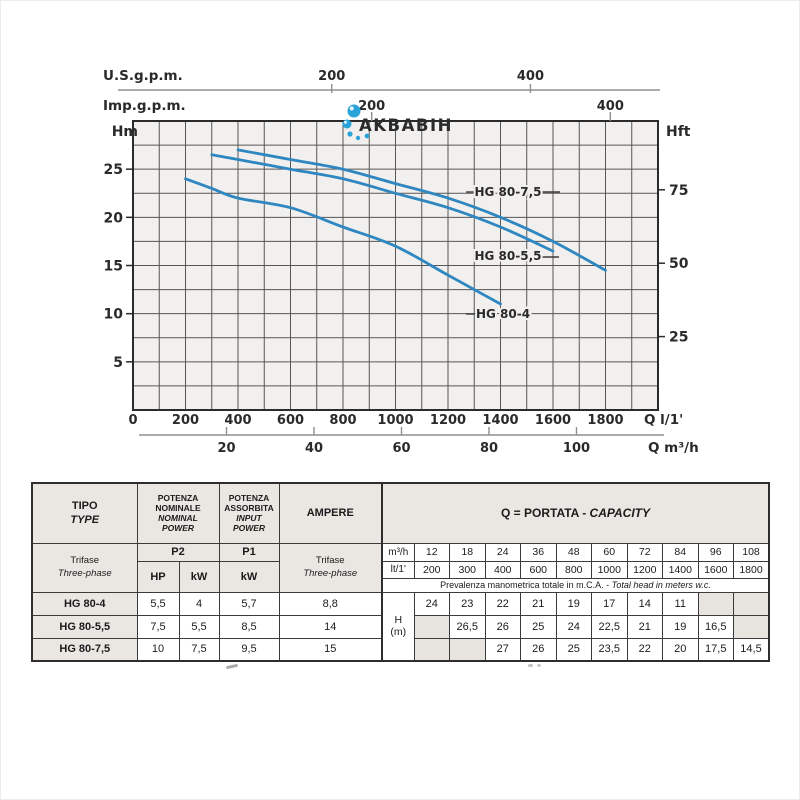 This screenshot has width=800, height=800. Describe the element at coordinates (751, 569) in the screenshot. I see `capacity-lt-cell: 1800` at that location.